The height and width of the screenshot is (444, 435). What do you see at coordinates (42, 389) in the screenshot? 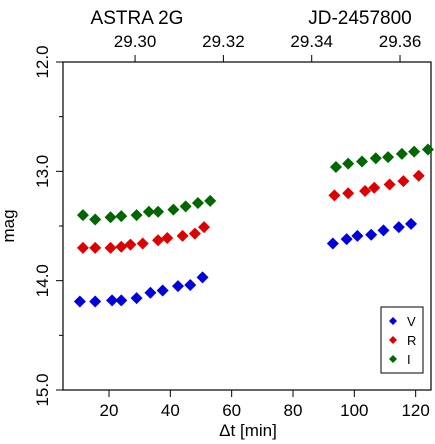
I see `y-tick-label: 15.0` at bounding box center [42, 389].